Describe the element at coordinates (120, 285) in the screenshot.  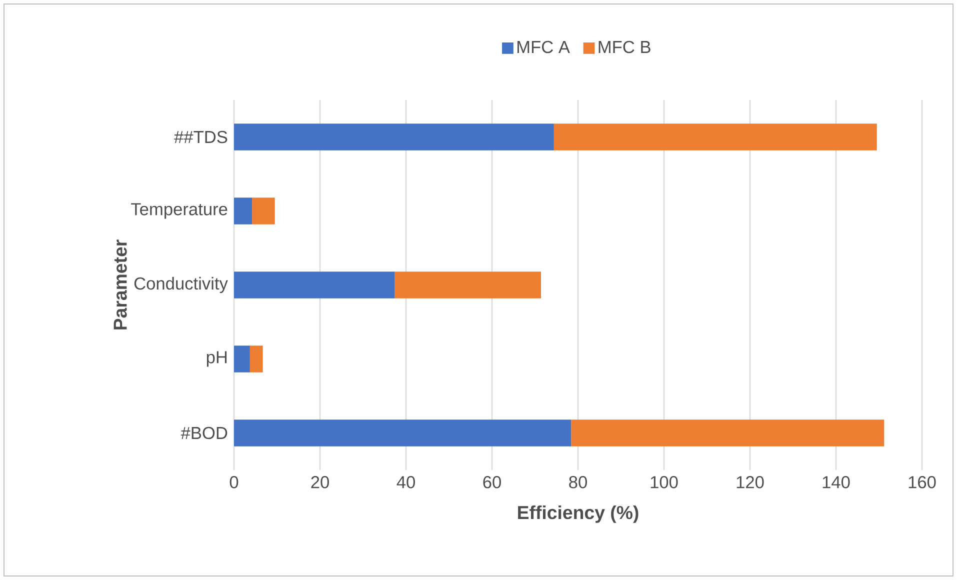
I see `y-axis-title: Parameter` at that location.